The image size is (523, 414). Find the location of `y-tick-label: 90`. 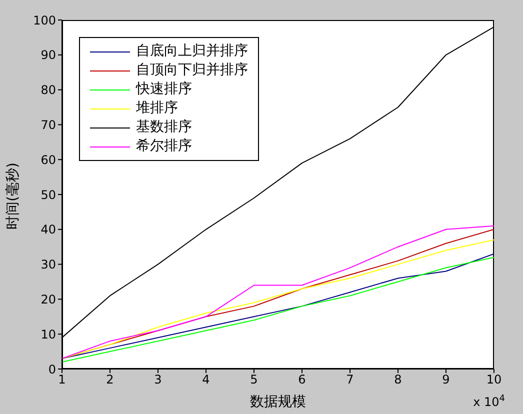

y-tick-label: 90 is located at coordinates (48, 55).